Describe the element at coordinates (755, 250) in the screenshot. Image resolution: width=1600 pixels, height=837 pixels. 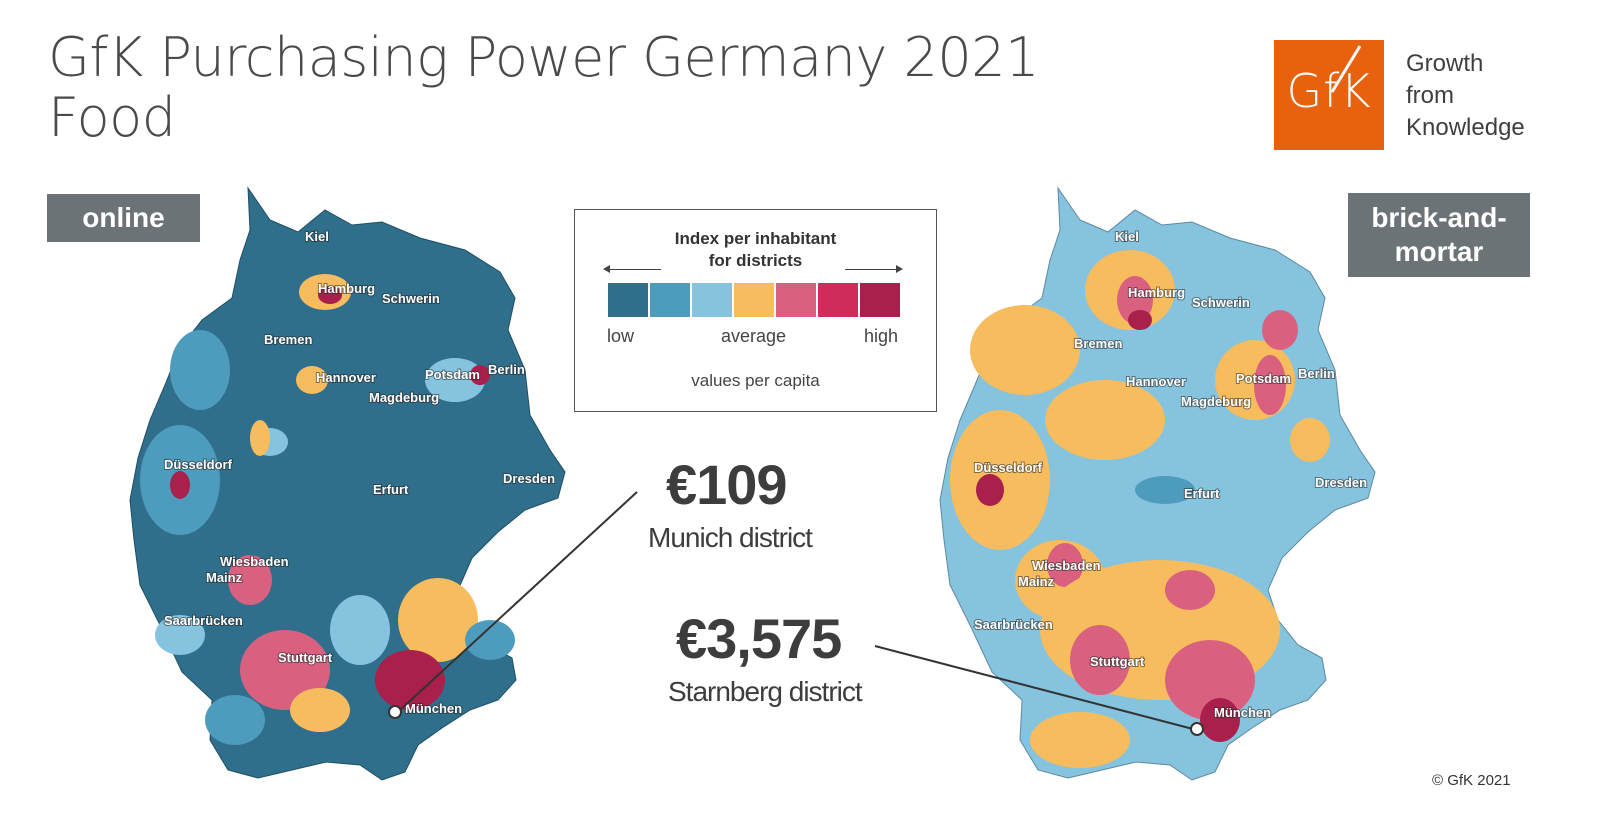
I see `legend-title: Index per inhabitant for districts` at that location.